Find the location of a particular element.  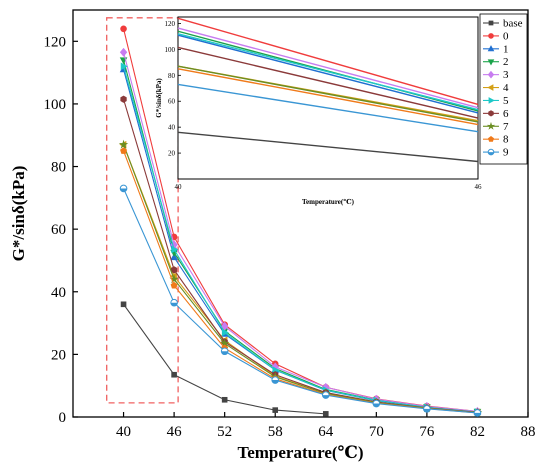

x-tick-label: 64 is located at coordinates (326, 432).